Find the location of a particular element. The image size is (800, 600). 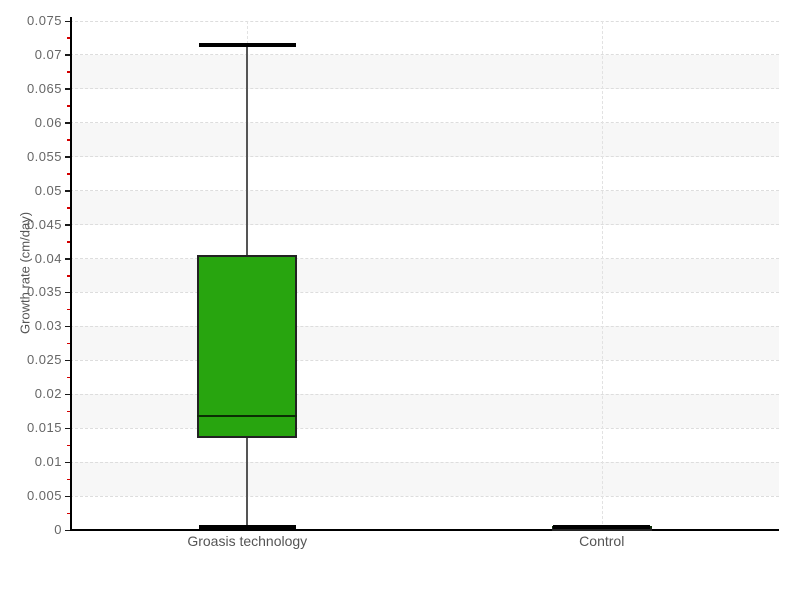

y-tick-label: 0.055 is located at coordinates (44, 156).